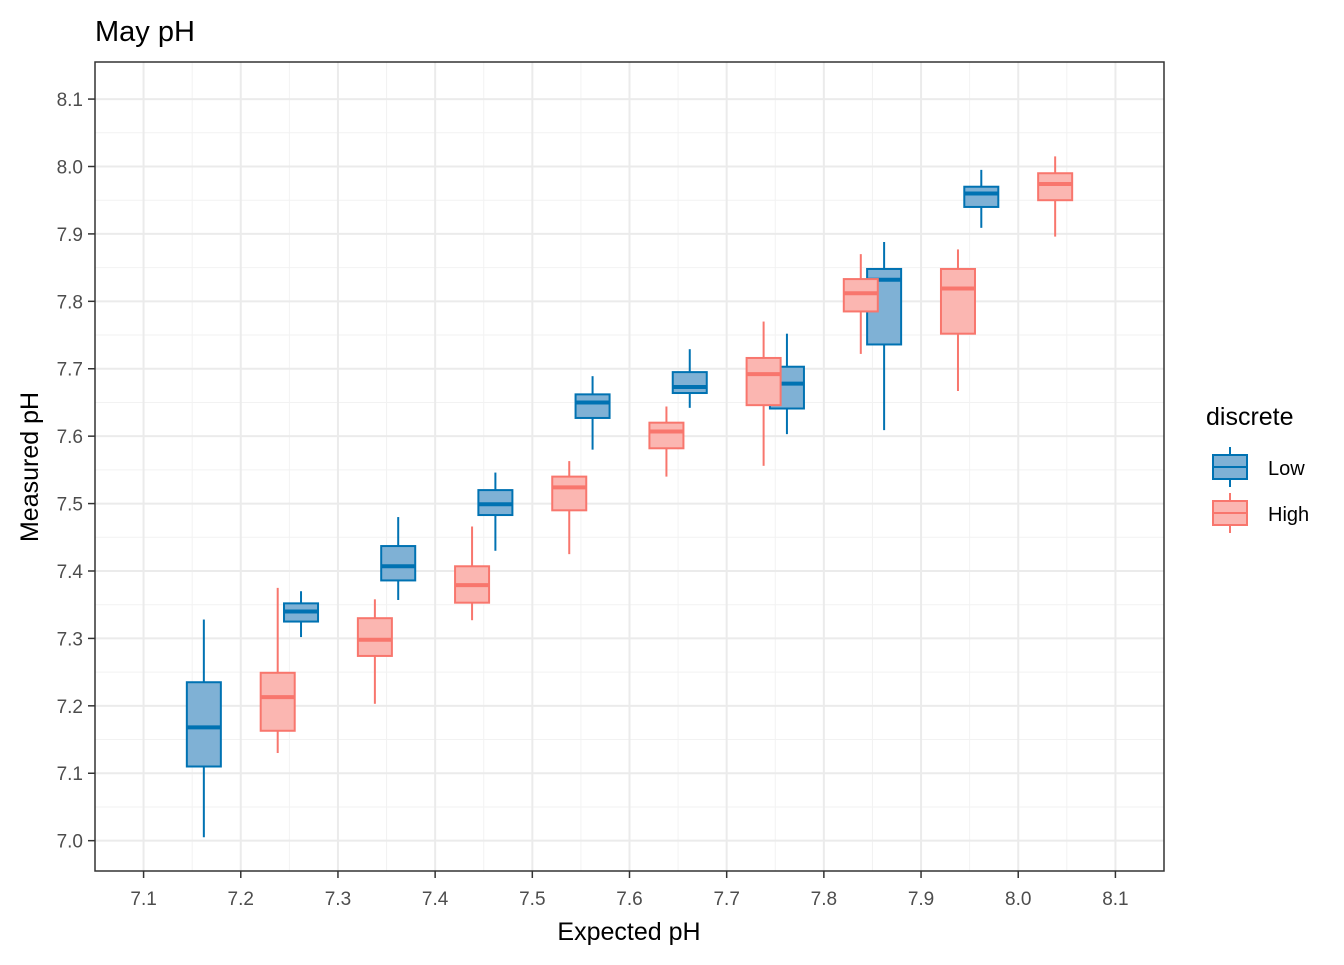 The height and width of the screenshot is (965, 1344). What do you see at coordinates (1260, 490) in the screenshot?
I see `legend-keys: Low High` at bounding box center [1260, 490].